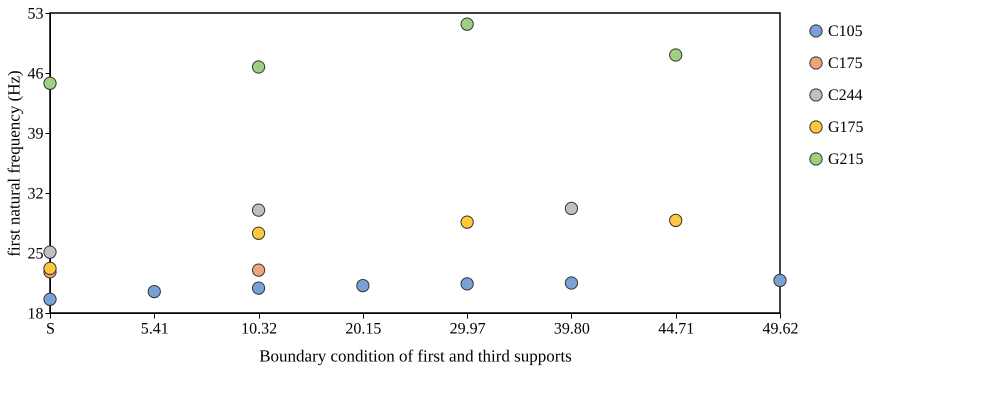  What do you see at coordinates (36, 134) in the screenshot?
I see `y-tick-label: 39` at bounding box center [36, 134].